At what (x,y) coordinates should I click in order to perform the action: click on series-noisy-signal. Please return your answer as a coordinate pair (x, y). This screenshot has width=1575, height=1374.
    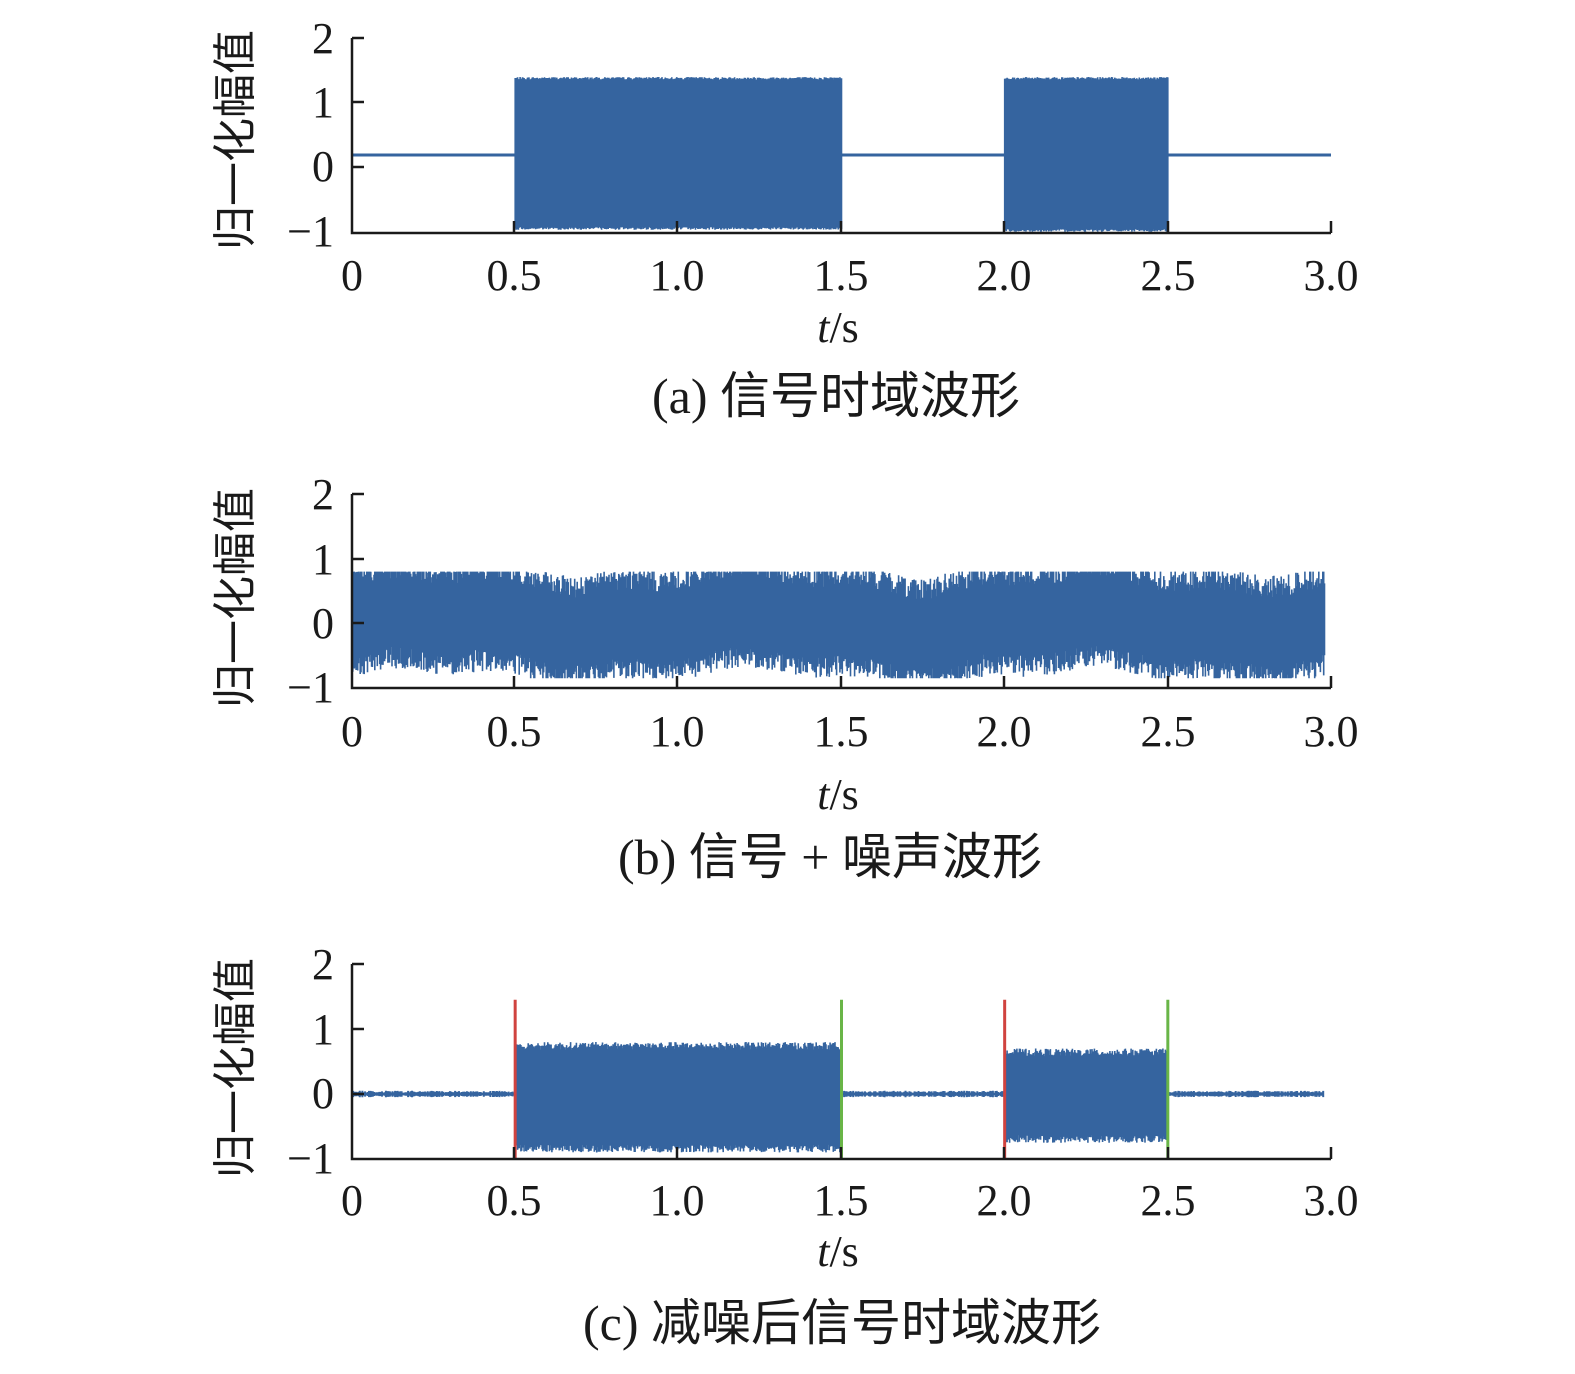
    Looking at the image, I should click on (838, 625).